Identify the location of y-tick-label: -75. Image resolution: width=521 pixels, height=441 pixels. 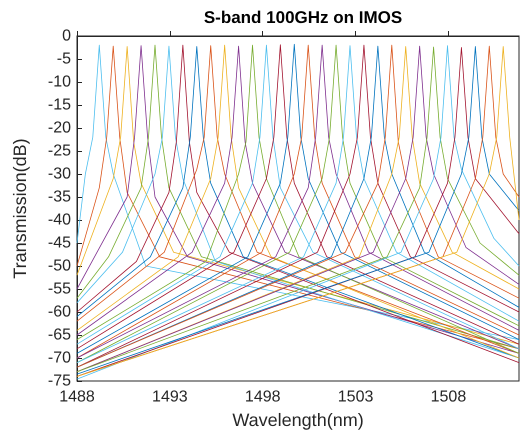
(60, 381).